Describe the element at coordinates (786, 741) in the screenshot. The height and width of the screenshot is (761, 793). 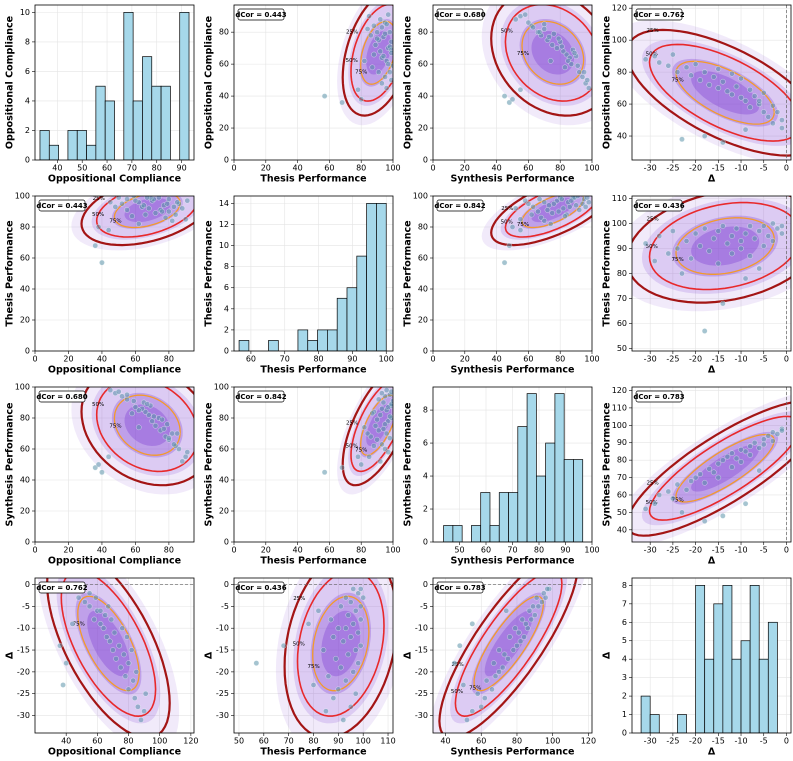
I see `x-tick-label: 0` at that location.